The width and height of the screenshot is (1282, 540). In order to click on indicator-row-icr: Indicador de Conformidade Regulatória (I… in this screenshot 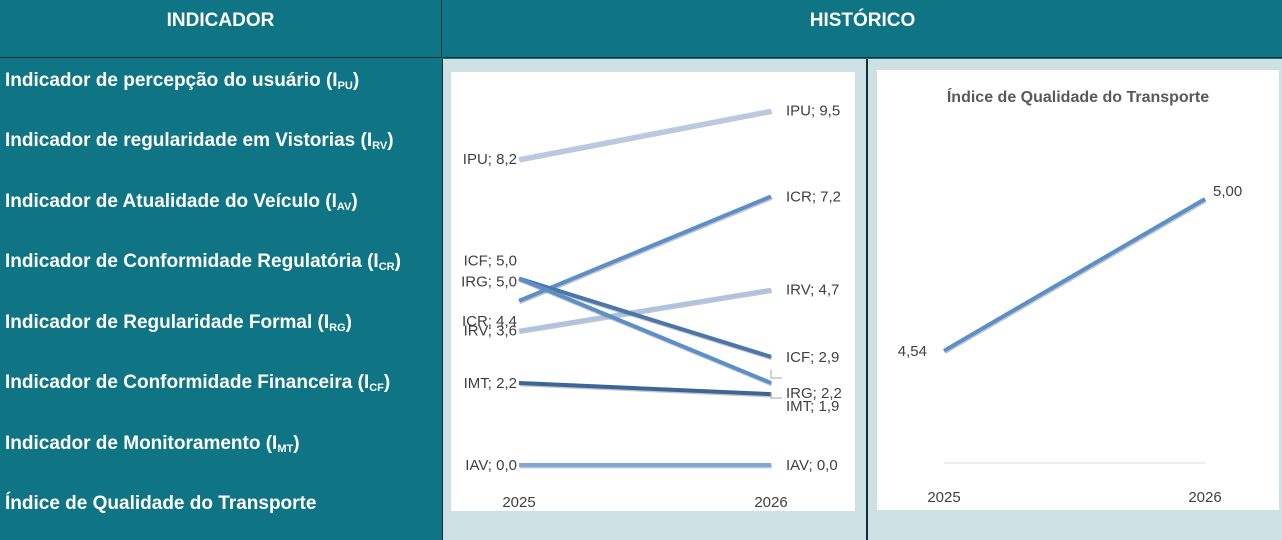, I will do `click(203, 262)`.